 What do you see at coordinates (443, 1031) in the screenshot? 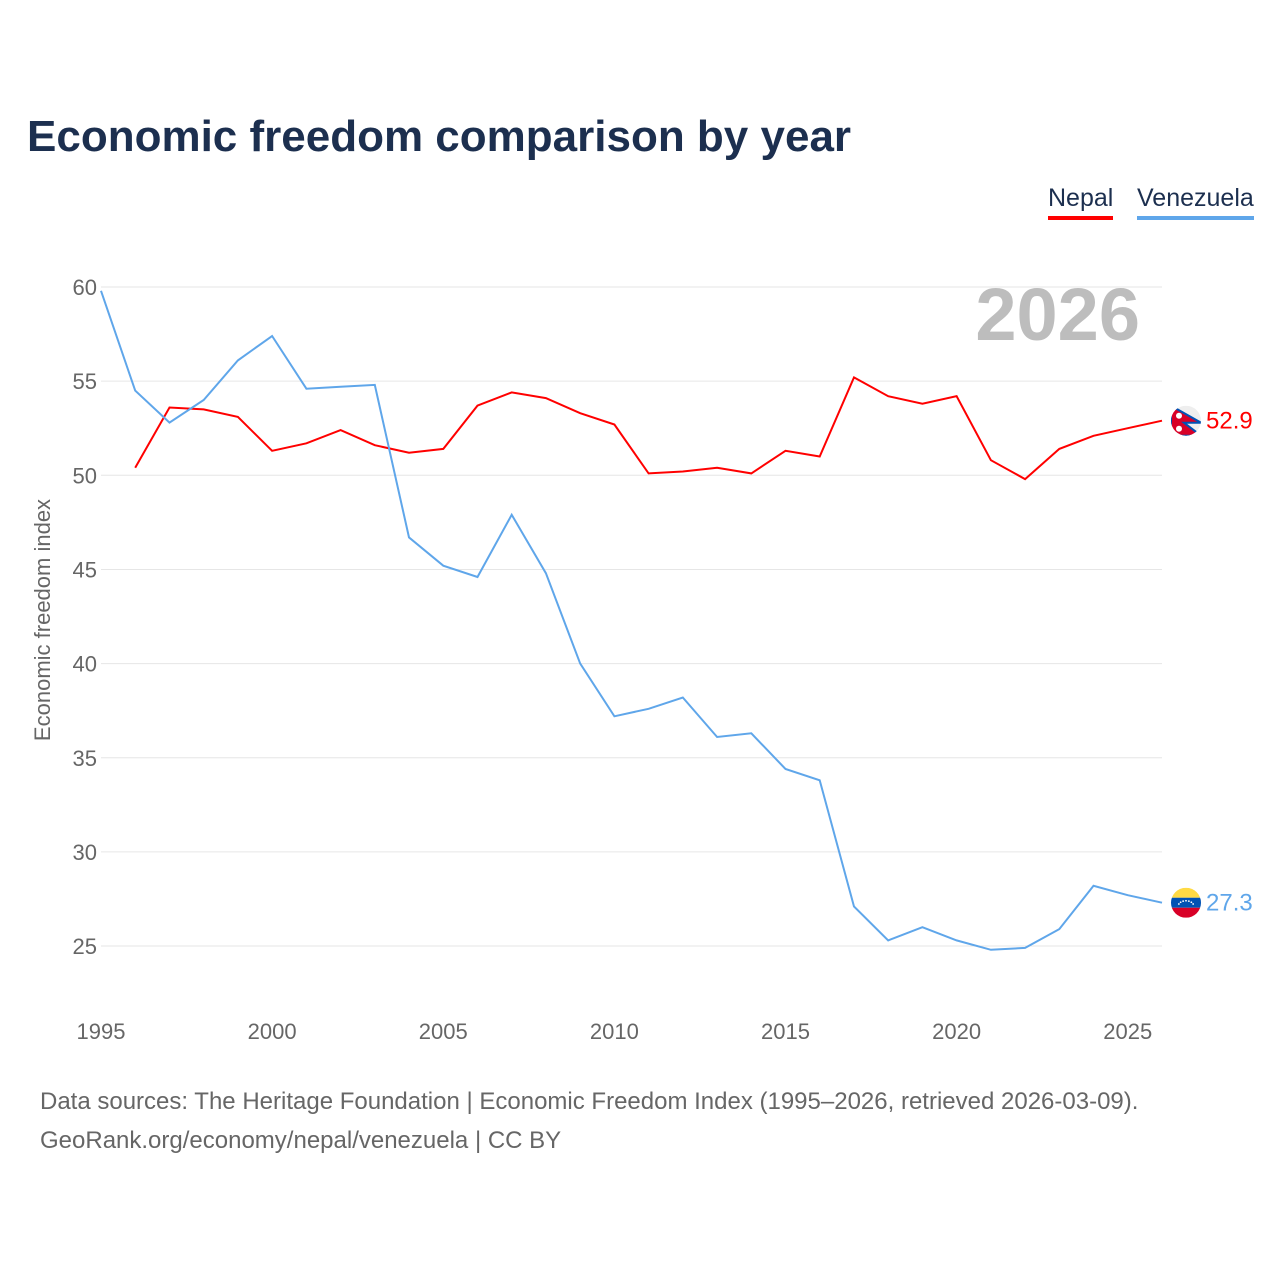
I see `x-tick-label: 2005` at bounding box center [443, 1031].